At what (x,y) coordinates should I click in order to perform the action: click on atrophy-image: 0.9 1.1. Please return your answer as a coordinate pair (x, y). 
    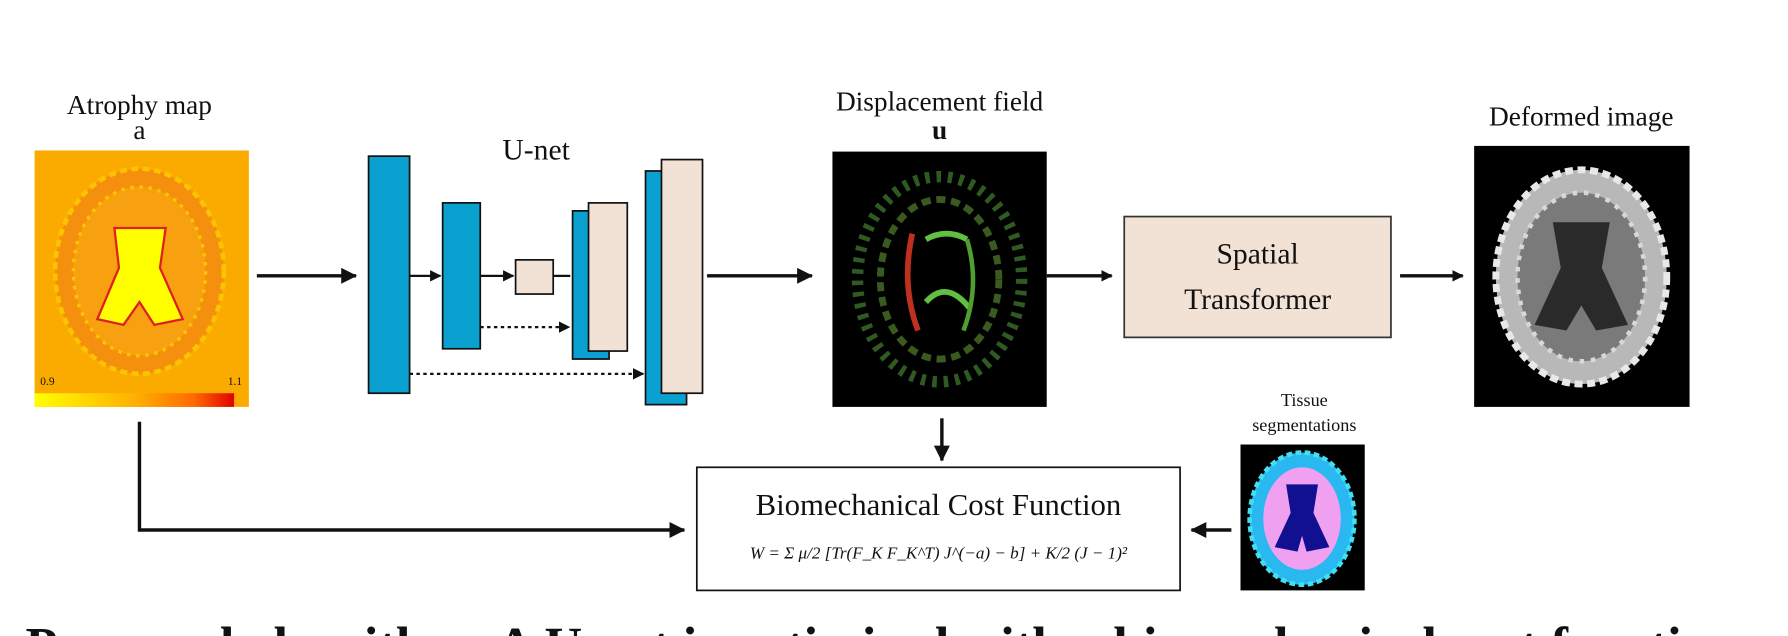
    Looking at the image, I should click on (141, 278).